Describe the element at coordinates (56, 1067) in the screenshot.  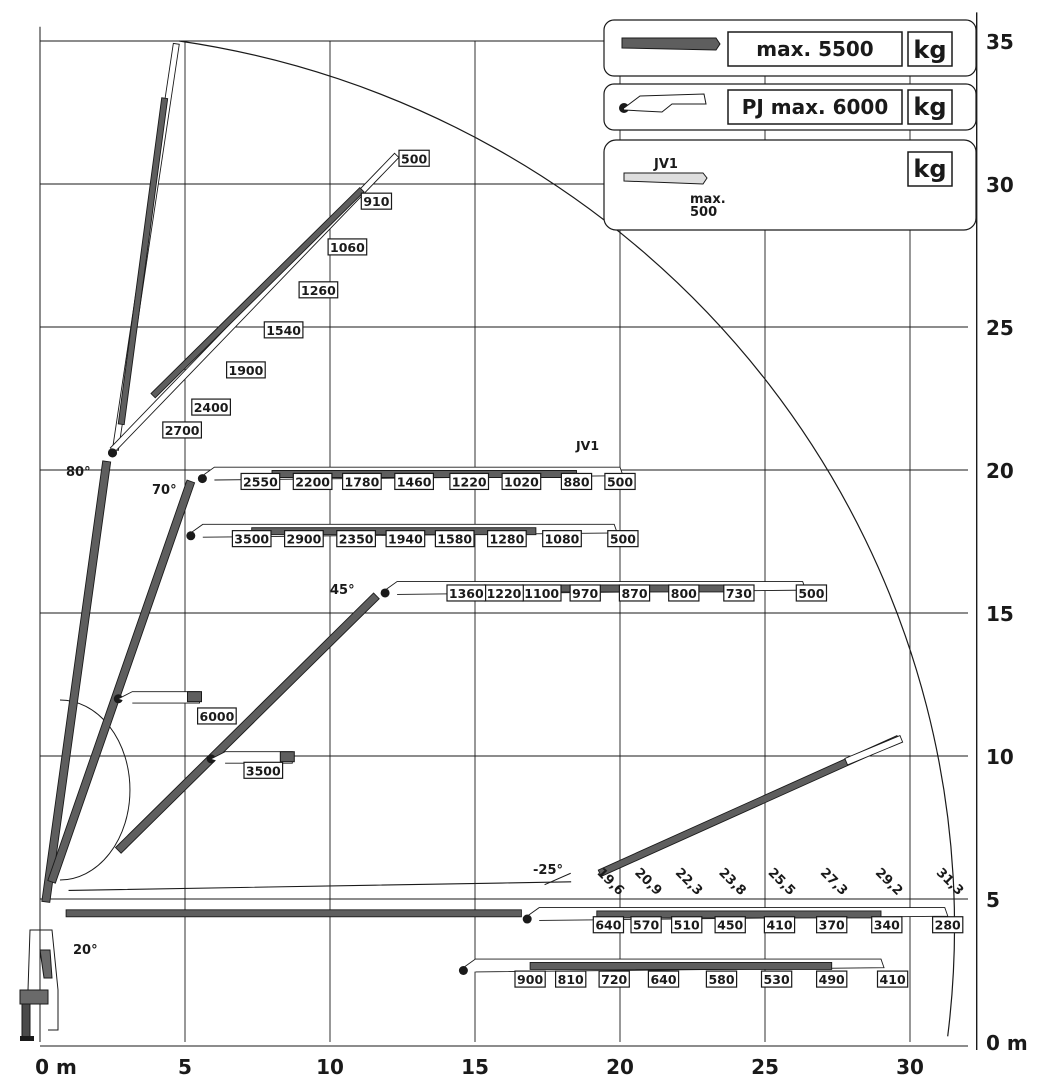
I see `x-tick-label: 0 m` at that location.